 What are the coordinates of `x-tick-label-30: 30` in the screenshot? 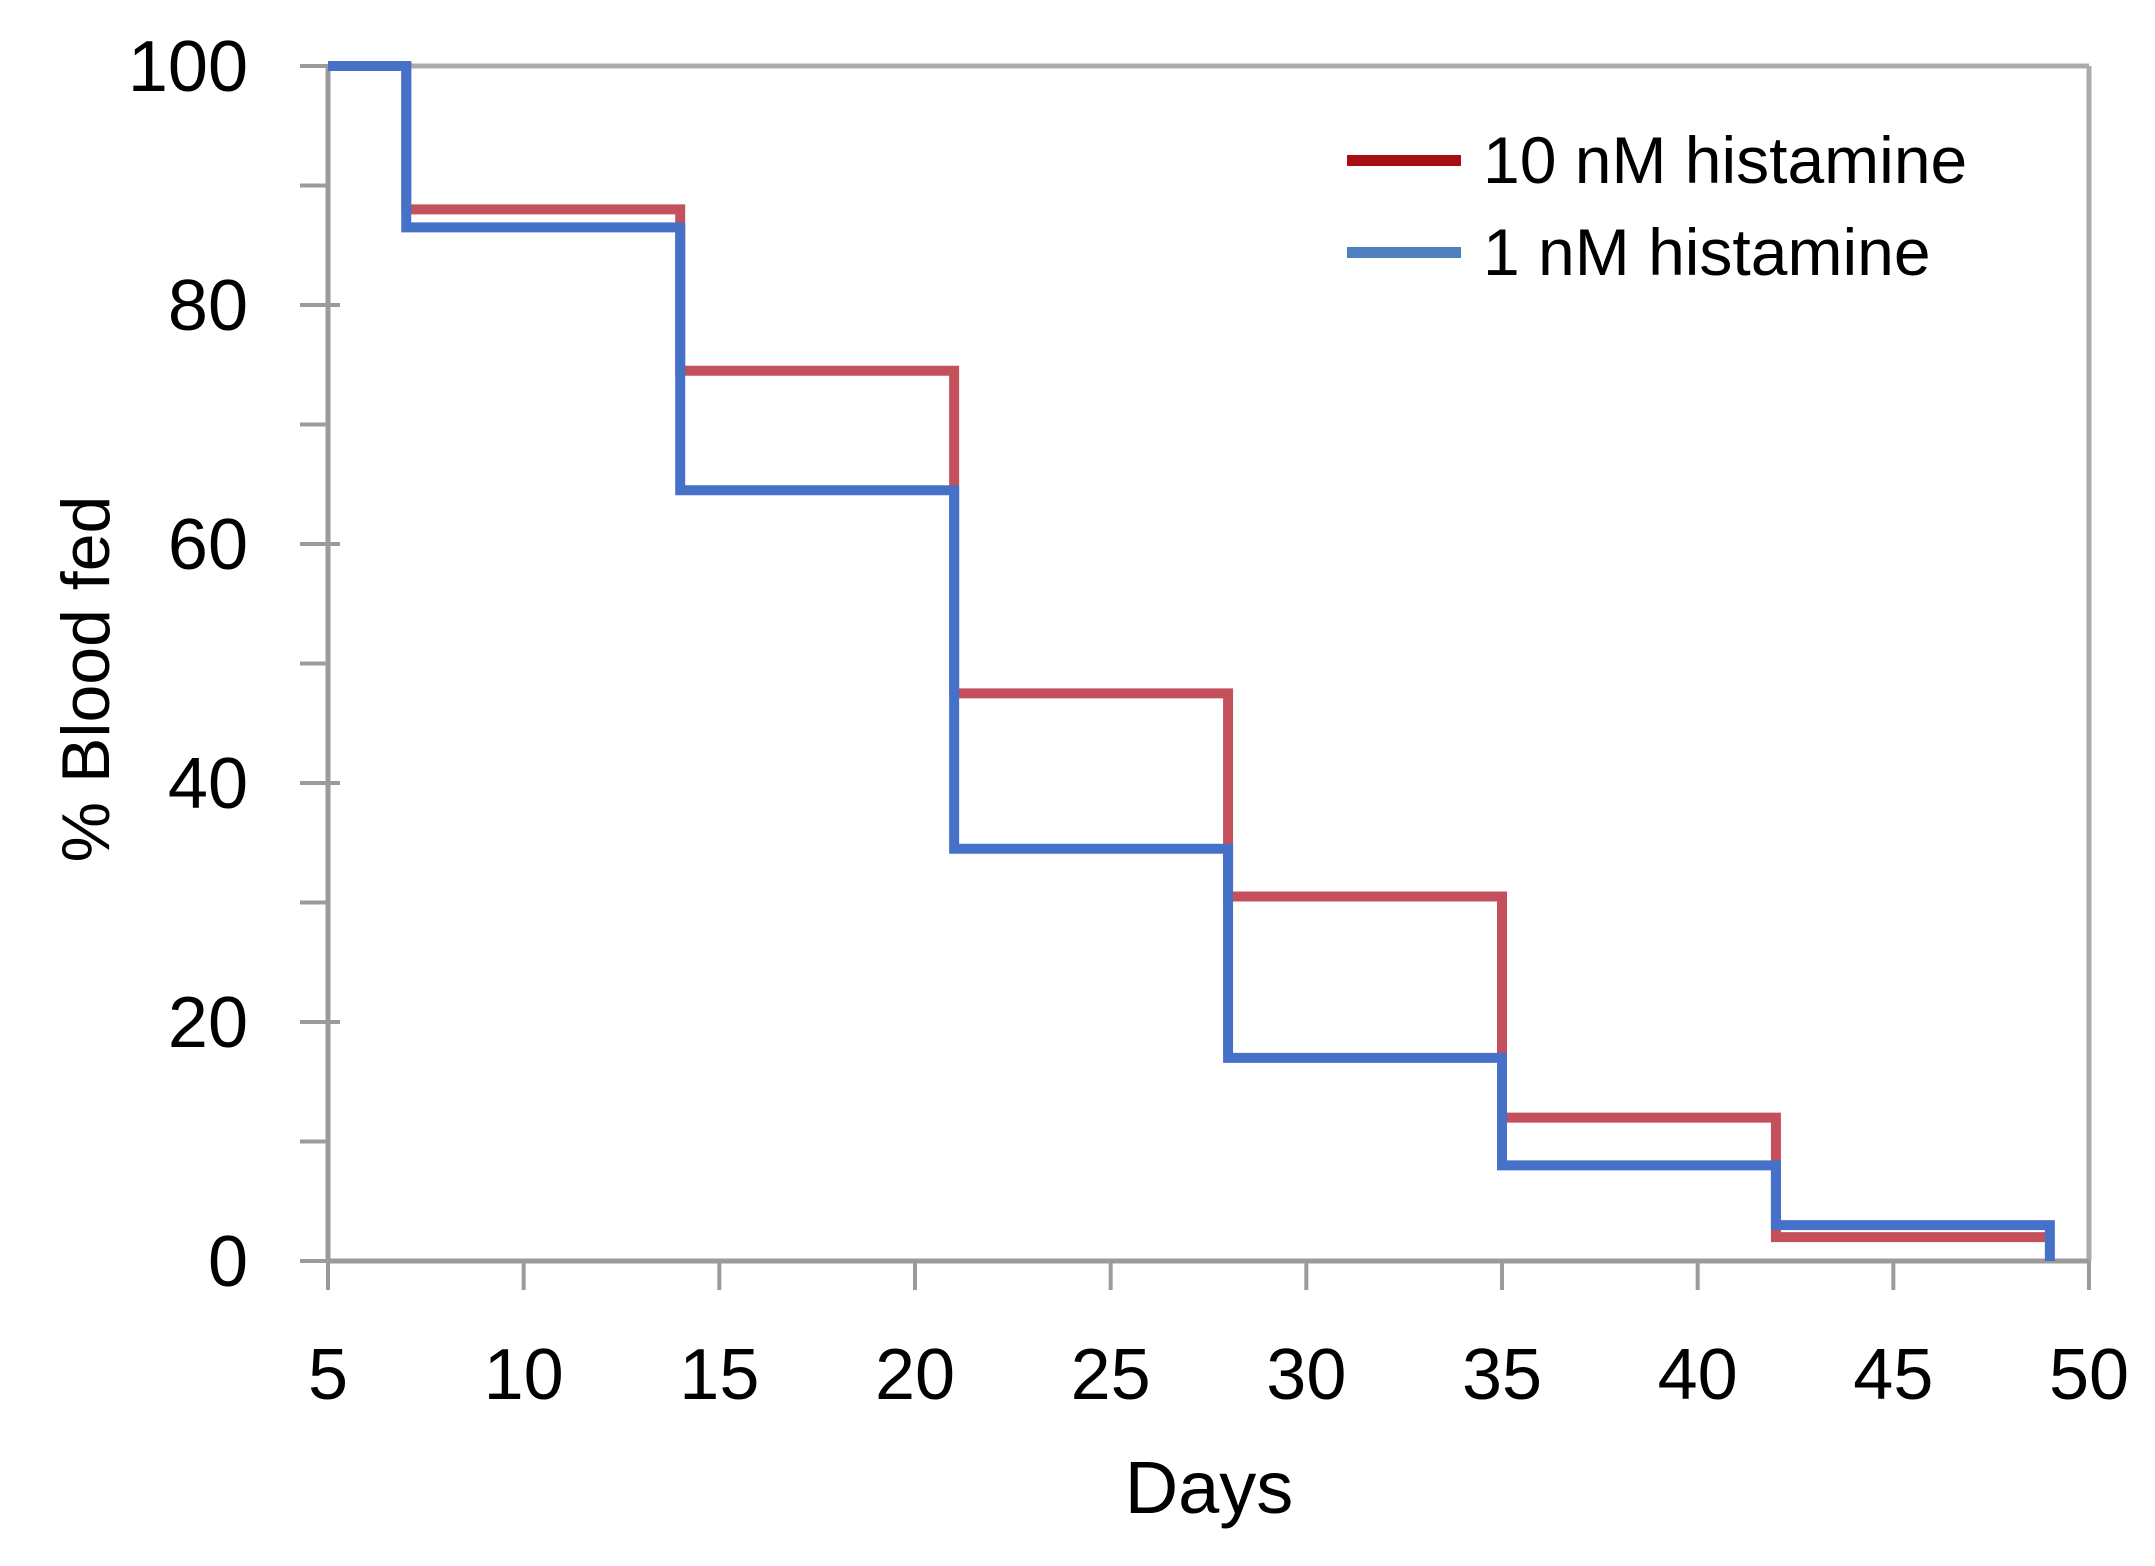 It's located at (1306, 1375).